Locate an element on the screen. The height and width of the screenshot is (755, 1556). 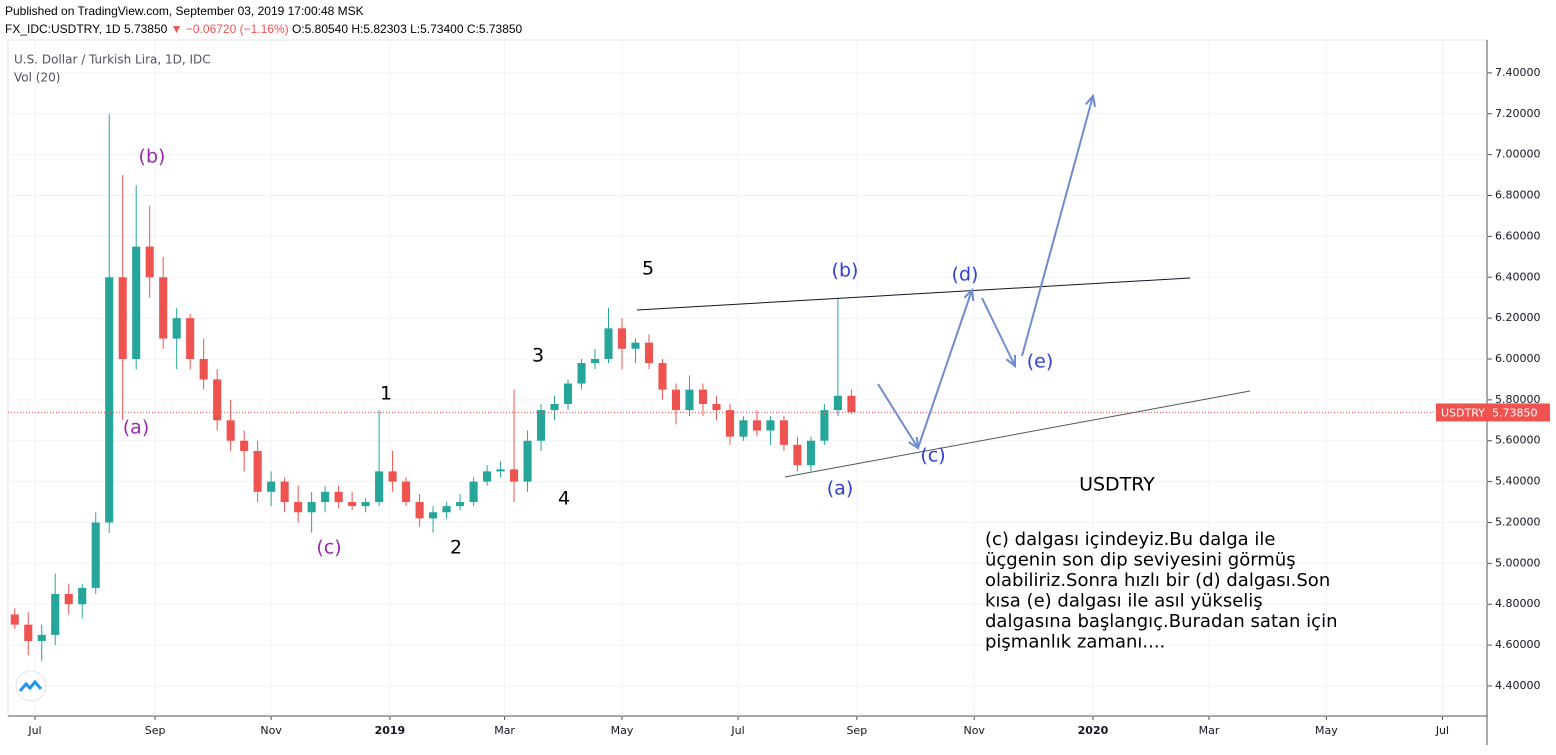
annotation: 3 is located at coordinates (538, 356).